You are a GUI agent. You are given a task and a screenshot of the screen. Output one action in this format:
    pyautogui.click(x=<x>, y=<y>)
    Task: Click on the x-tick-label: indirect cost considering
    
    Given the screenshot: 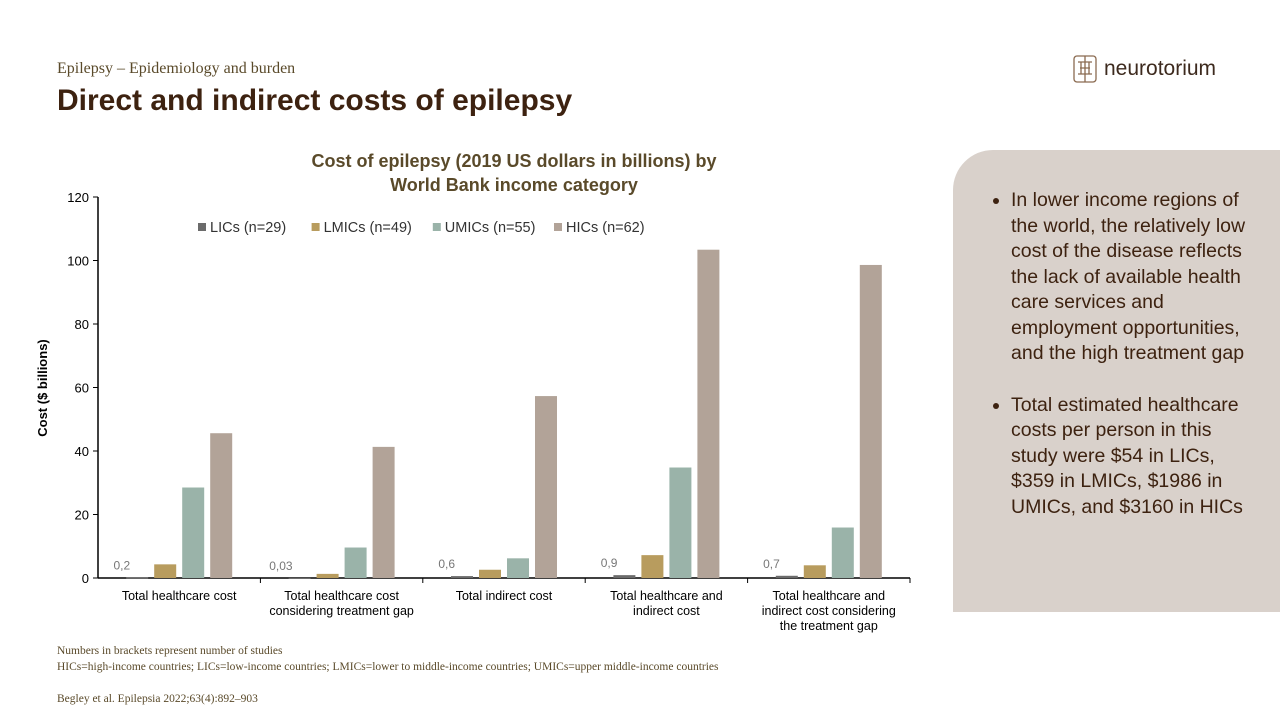 What is the action you would take?
    pyautogui.click(x=829, y=611)
    